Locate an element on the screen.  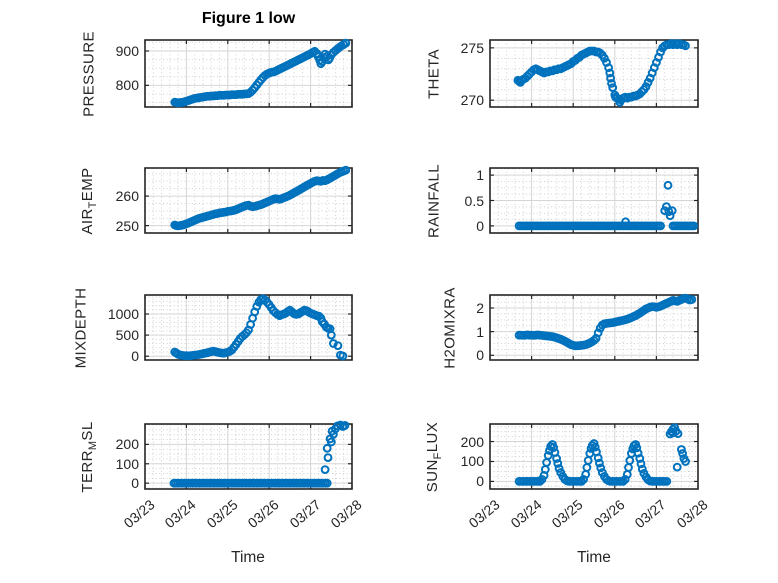
y-axis-label-h2omixra: H2OMIXRA is located at coordinates (450, 327).